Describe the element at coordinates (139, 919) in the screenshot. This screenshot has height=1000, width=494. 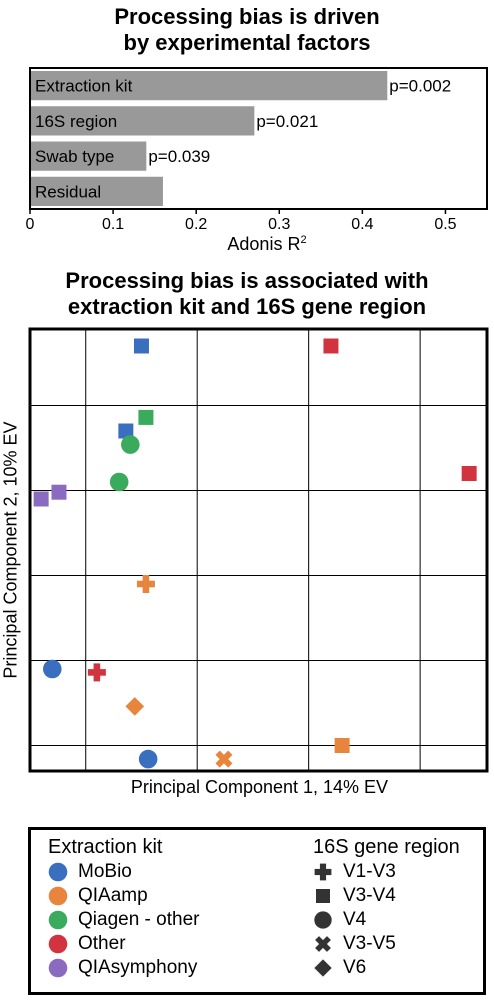
I see `legend-kit-label: Qiagen - other` at that location.